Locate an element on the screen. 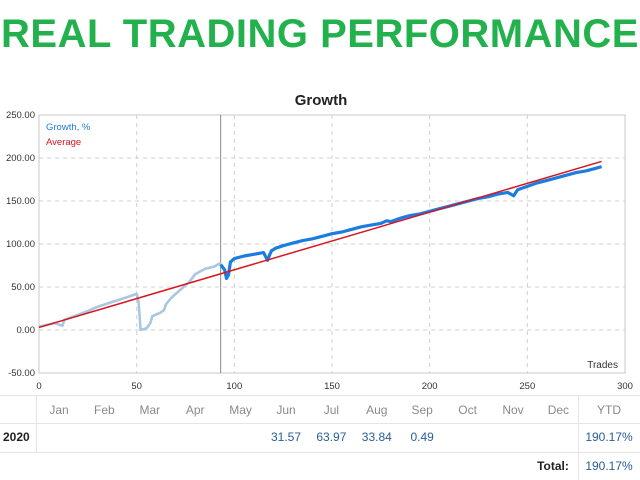 The height and width of the screenshot is (480, 640). month-header: Apr is located at coordinates (195, 409).